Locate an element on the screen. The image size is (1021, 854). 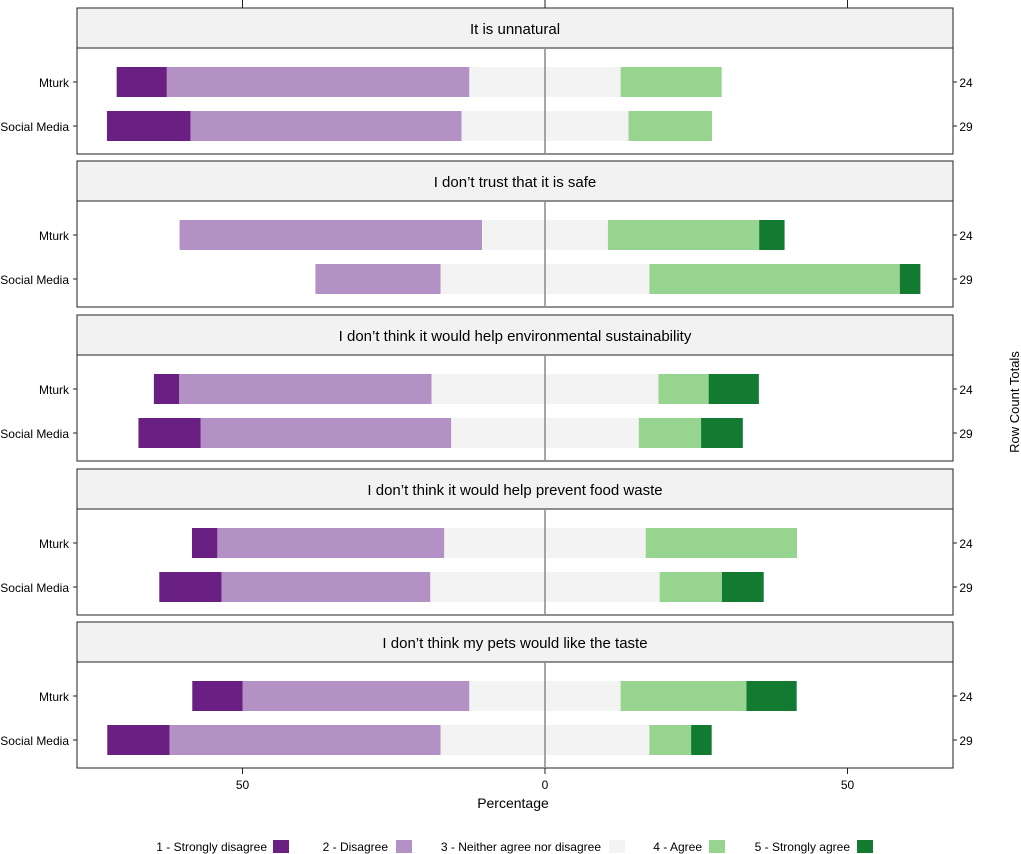
legend-label: 4 - Agree is located at coordinates (677, 847).